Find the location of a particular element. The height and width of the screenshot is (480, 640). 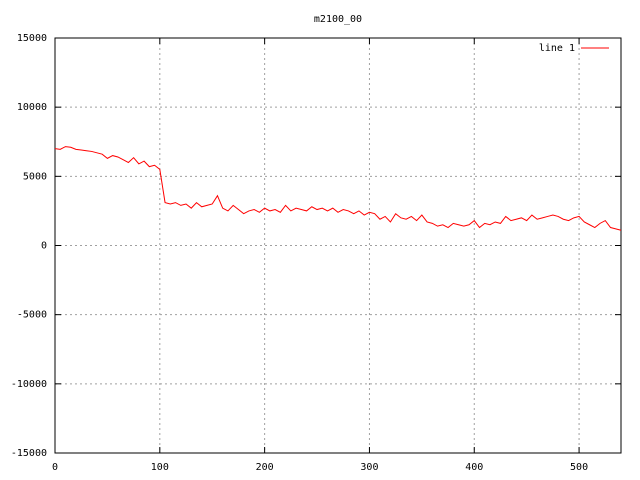

x-tick-label: 500 is located at coordinates (579, 467).